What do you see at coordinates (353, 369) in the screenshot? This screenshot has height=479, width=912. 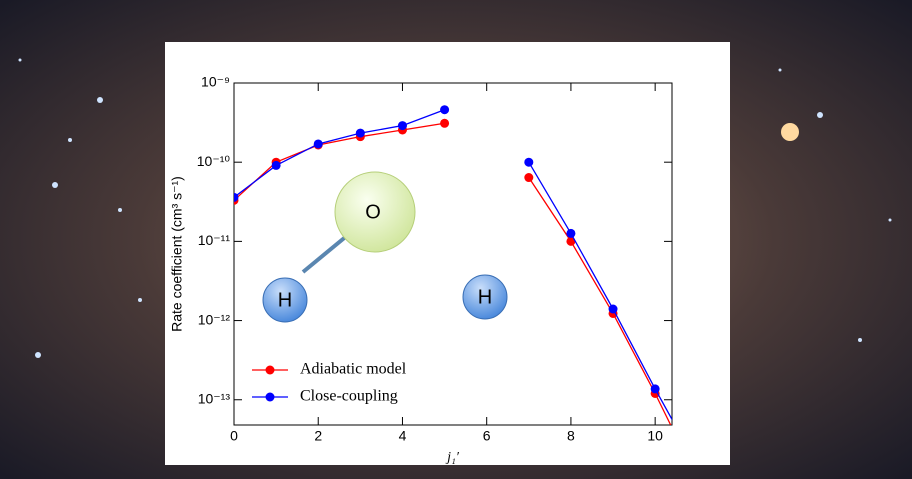 I see `legend-label: Adiabatic model` at bounding box center [353, 369].